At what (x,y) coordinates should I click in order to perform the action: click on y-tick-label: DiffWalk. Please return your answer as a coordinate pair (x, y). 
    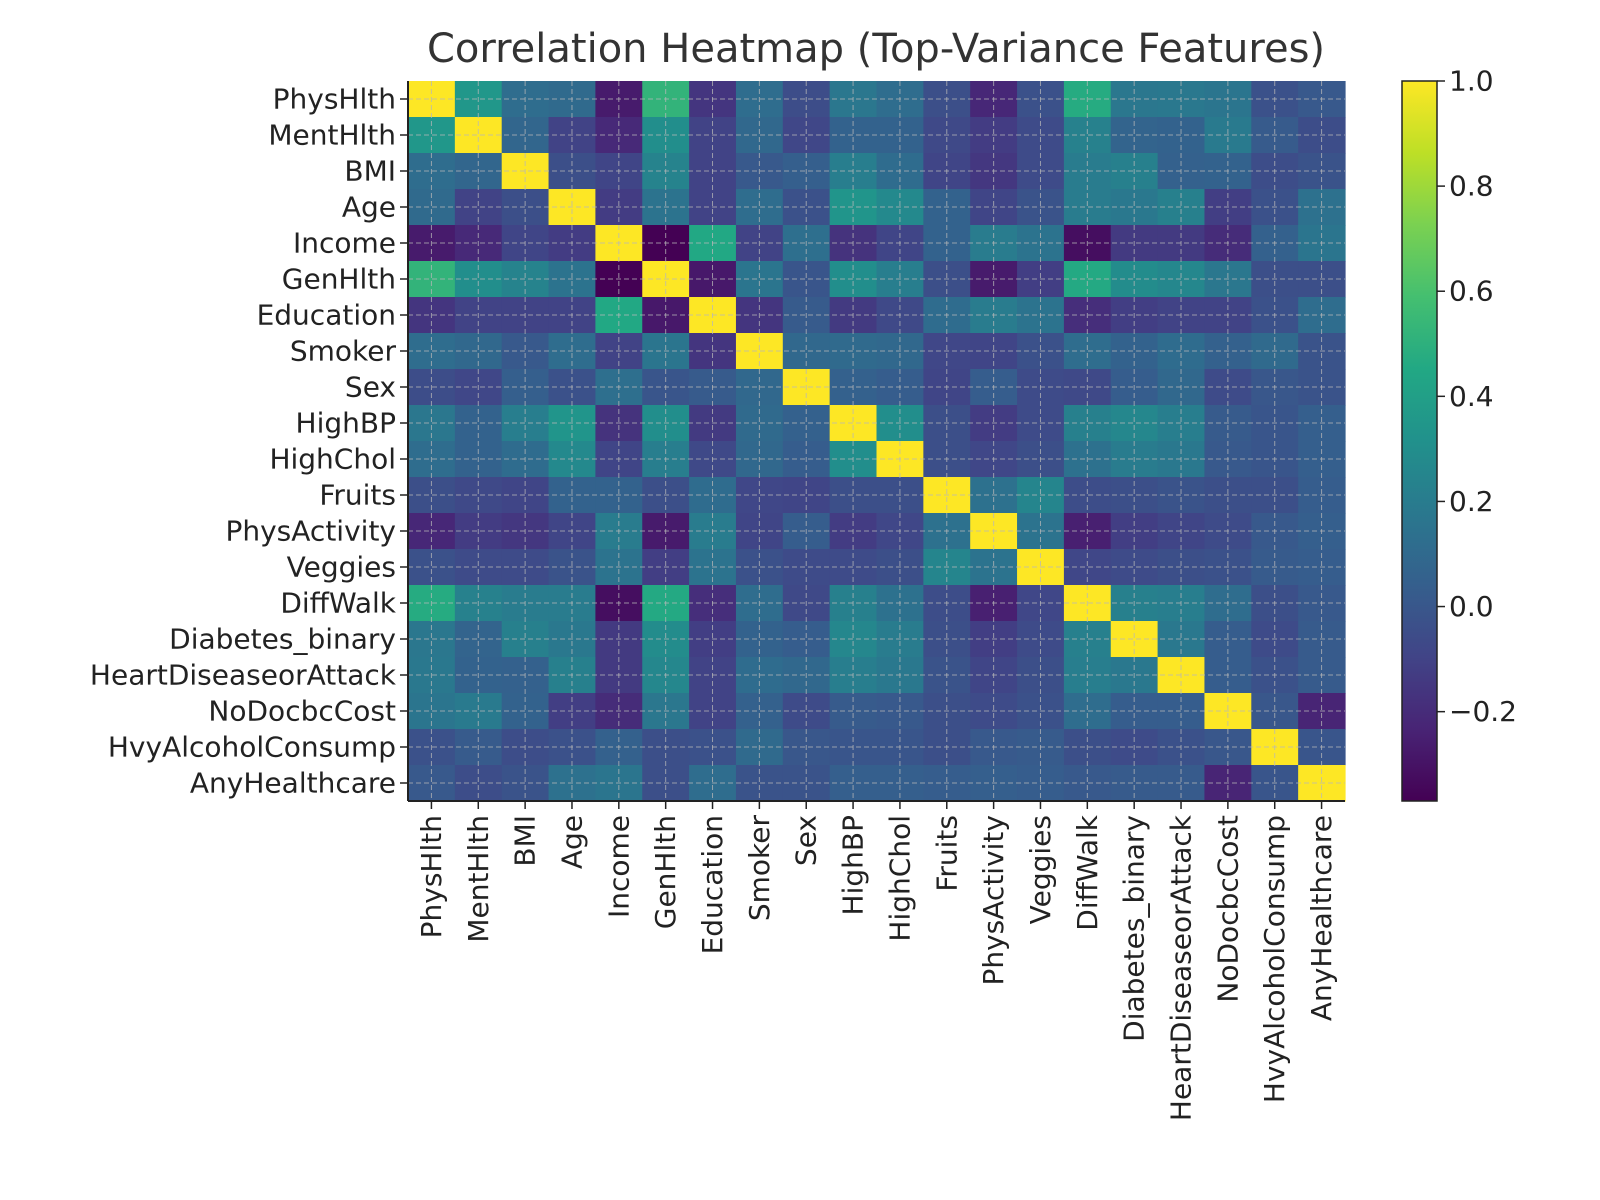
    Looking at the image, I should click on (338, 603).